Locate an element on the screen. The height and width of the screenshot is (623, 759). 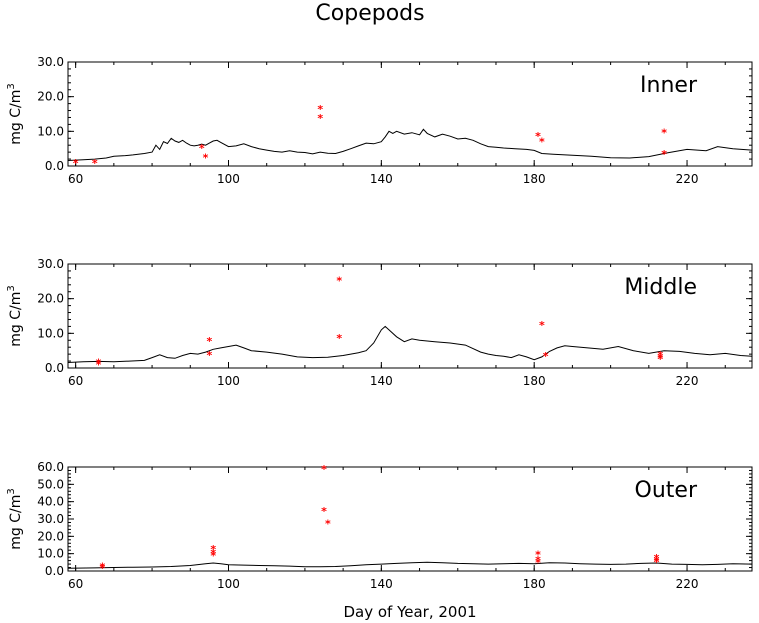
y-tick-label: 40.0 is located at coordinates (50, 502).